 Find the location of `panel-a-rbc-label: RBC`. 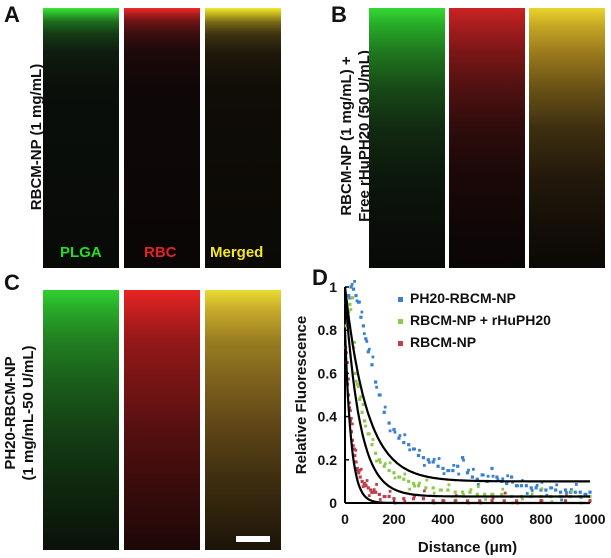

panel-a-rbc-label: RBC is located at coordinates (160, 252).